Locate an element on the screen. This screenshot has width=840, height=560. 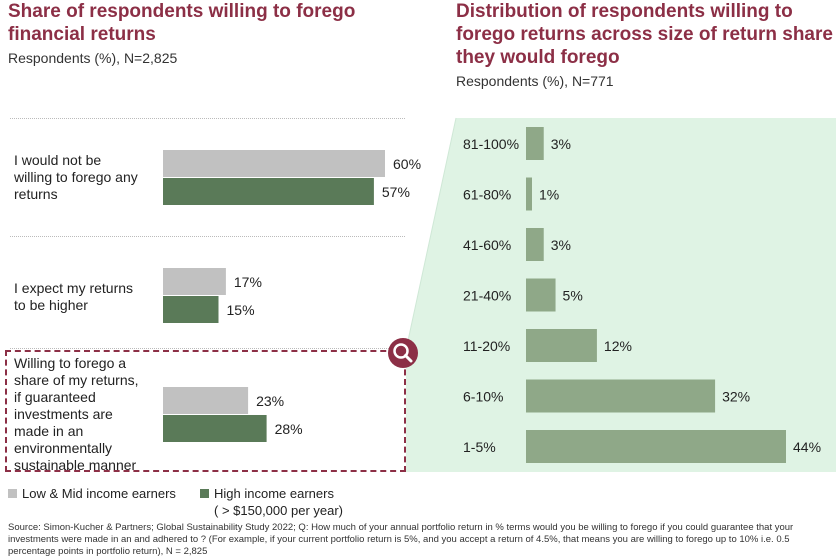
question-label: I expect my returns to be higher is located at coordinates (74, 296).